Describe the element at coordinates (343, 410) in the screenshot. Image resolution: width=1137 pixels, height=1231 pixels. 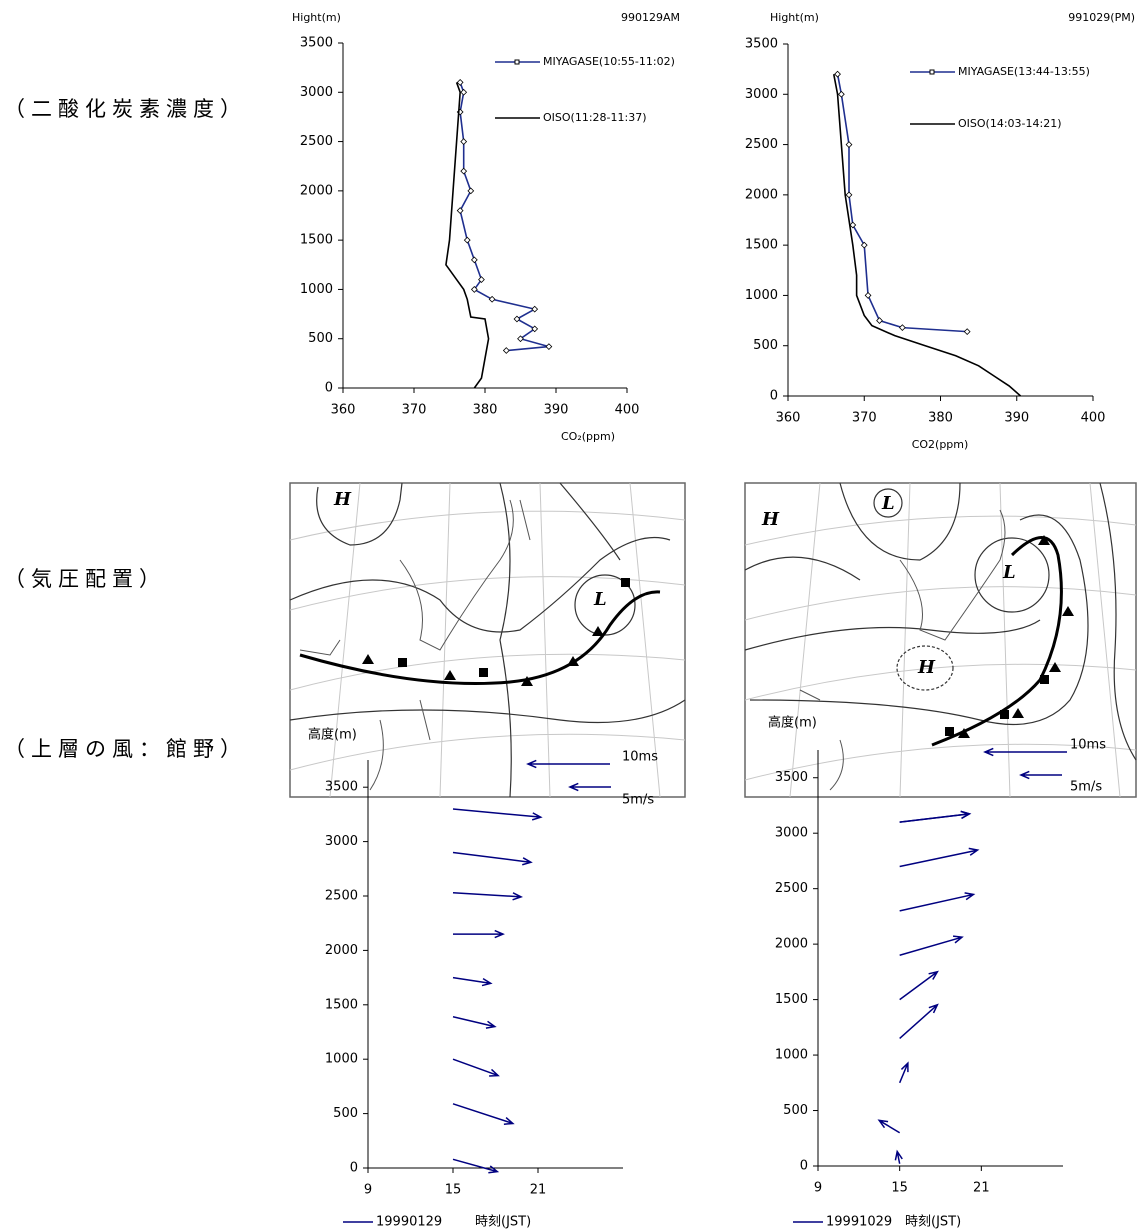
I see `x-tick-label: 360` at that location.